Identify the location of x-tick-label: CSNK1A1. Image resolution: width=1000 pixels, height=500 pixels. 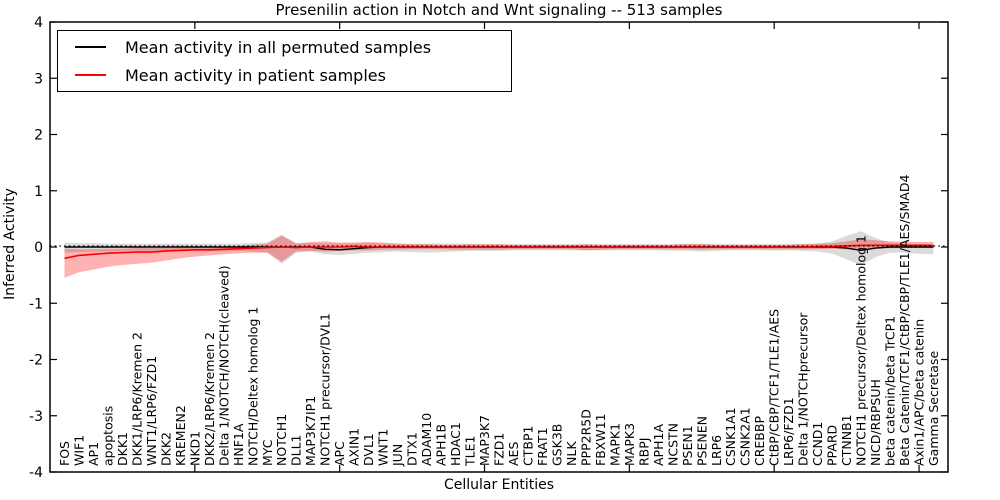
(730, 436).